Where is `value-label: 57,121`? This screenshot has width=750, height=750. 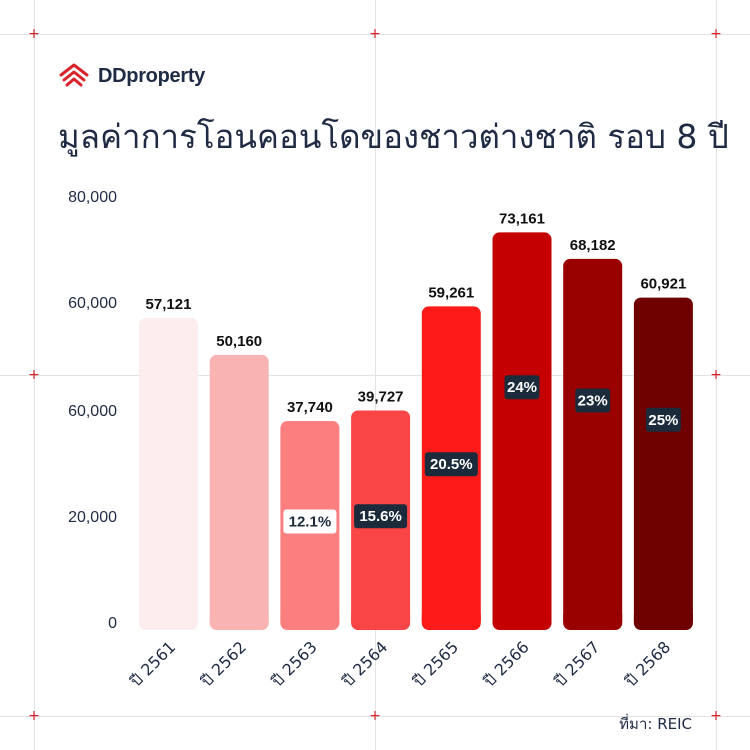 value-label: 57,121 is located at coordinates (169, 304).